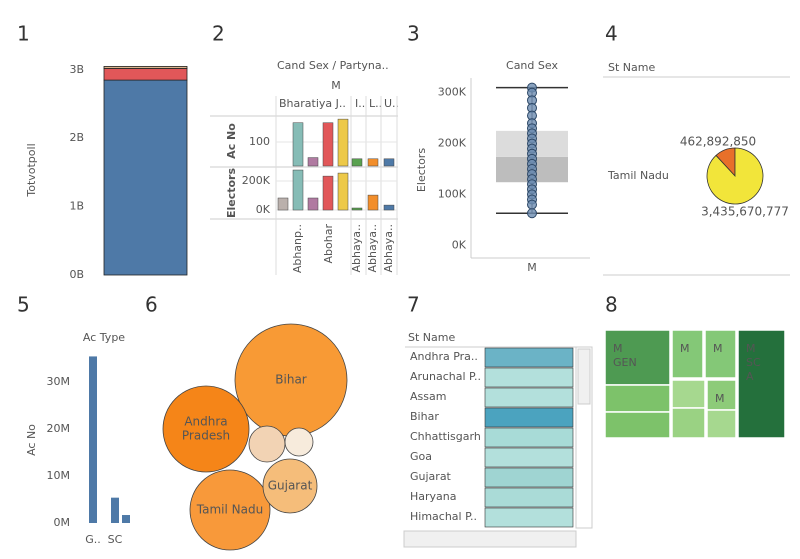  I want to click on y-tick-label: 10M, so click(59, 475).